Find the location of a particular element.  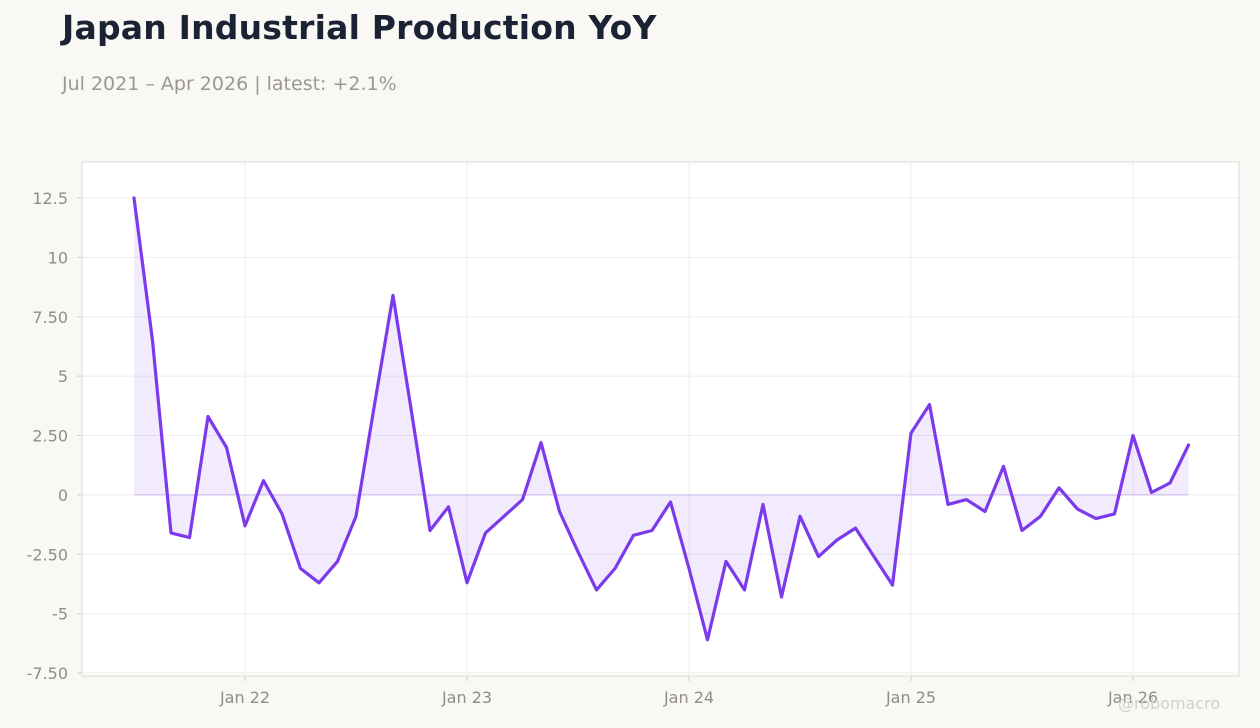

y-tick-label: 0 is located at coordinates (63, 495).